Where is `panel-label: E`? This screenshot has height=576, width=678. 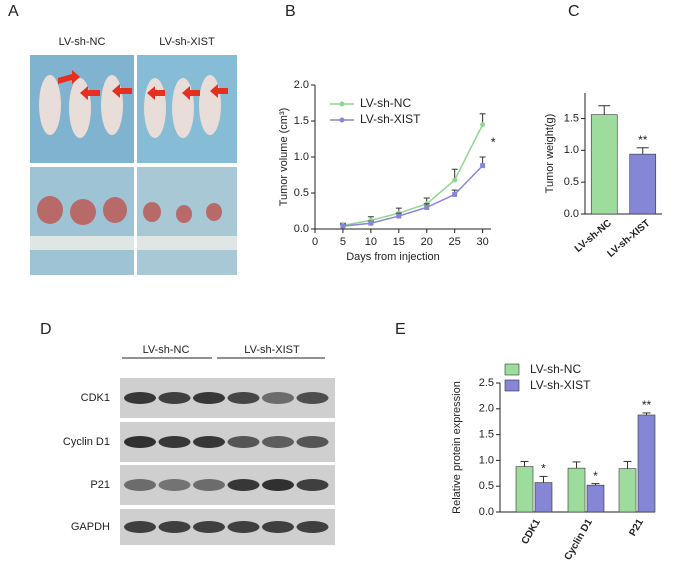 panel-label: E is located at coordinates (400, 329).